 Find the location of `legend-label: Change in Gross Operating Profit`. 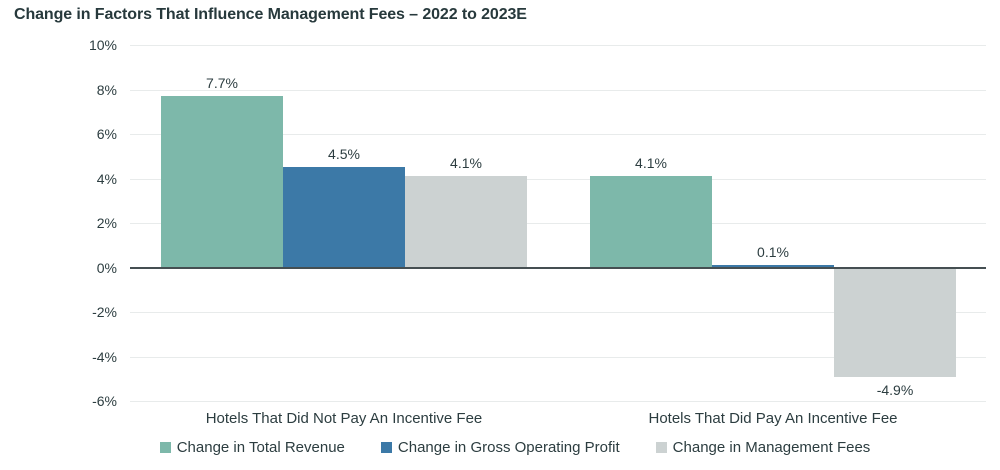

legend-label: Change in Gross Operating Profit is located at coordinates (508, 447).